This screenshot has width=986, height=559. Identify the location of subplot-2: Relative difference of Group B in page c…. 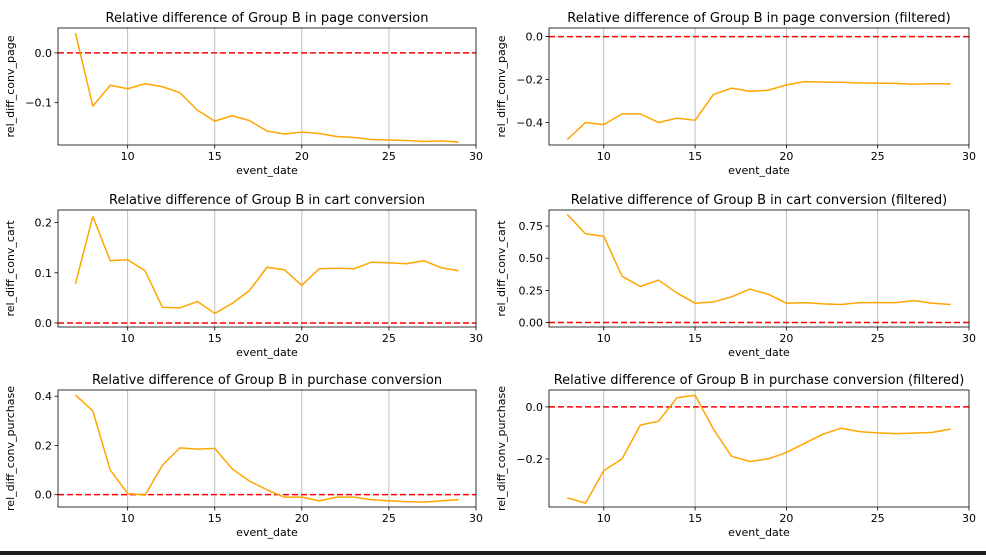
(735, 94).